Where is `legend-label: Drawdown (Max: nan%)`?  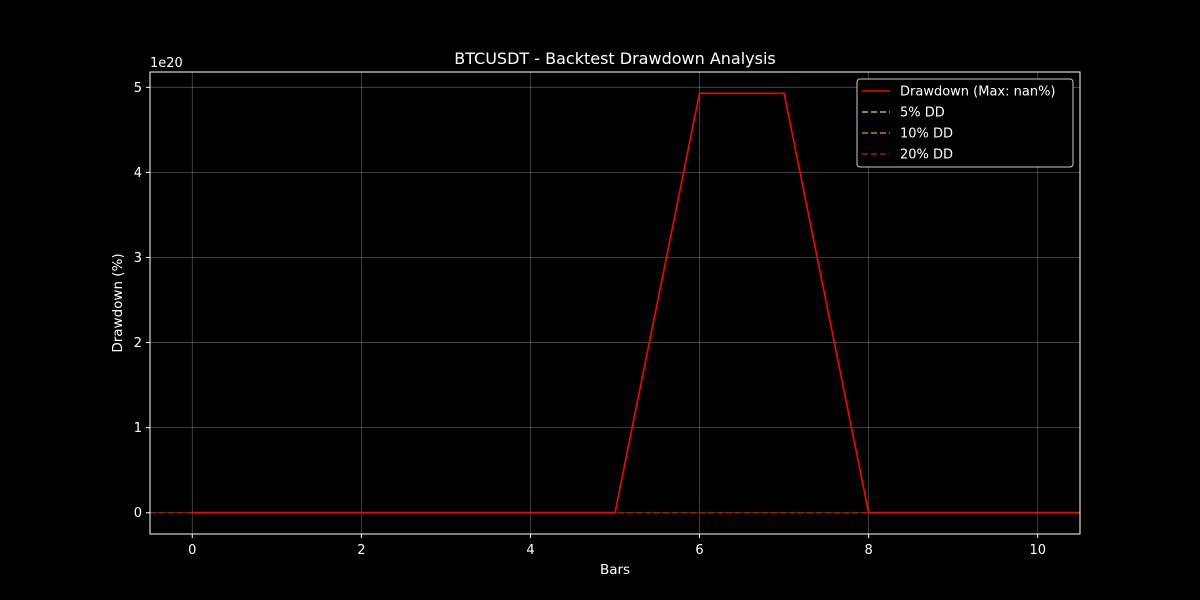 legend-label: Drawdown (Max: nan%) is located at coordinates (978, 92).